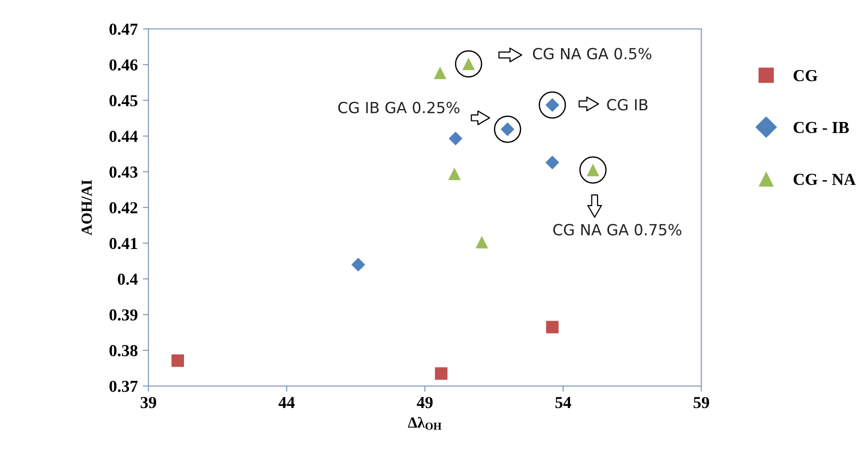 The image size is (868, 459). I want to click on annotation: CG NA GA 0.75%, so click(617, 230).